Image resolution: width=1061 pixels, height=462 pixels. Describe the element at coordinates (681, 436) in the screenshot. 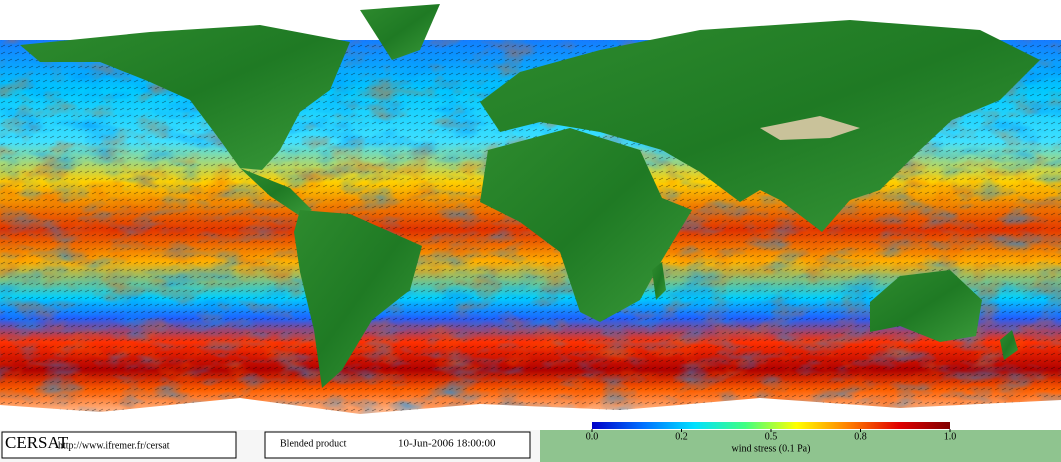

I see `colorbar-tick-label: 0.2` at that location.